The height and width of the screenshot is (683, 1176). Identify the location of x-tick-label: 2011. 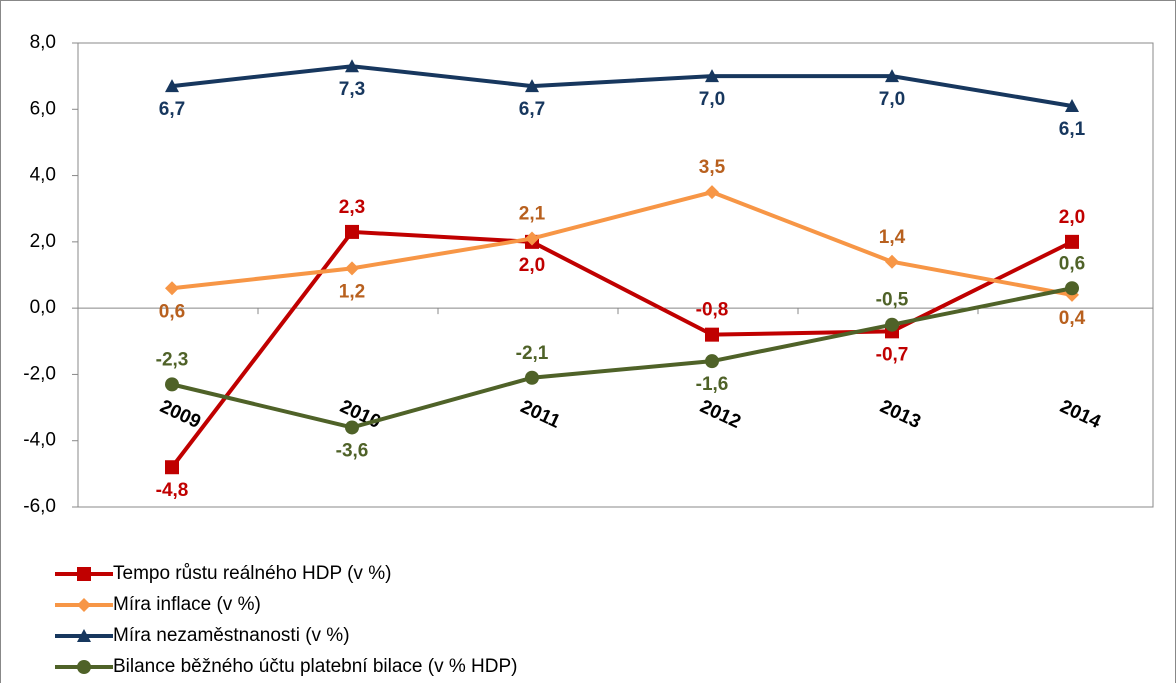
(540, 414).